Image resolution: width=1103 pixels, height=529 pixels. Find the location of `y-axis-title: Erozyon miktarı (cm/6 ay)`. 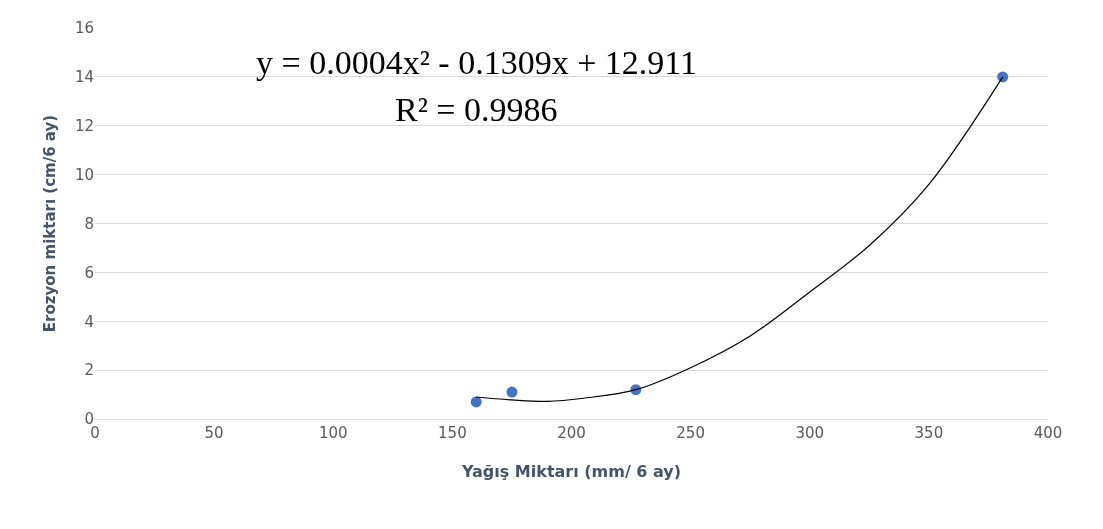

y-axis-title: Erozyon miktarı (cm/6 ay) is located at coordinates (50, 223).